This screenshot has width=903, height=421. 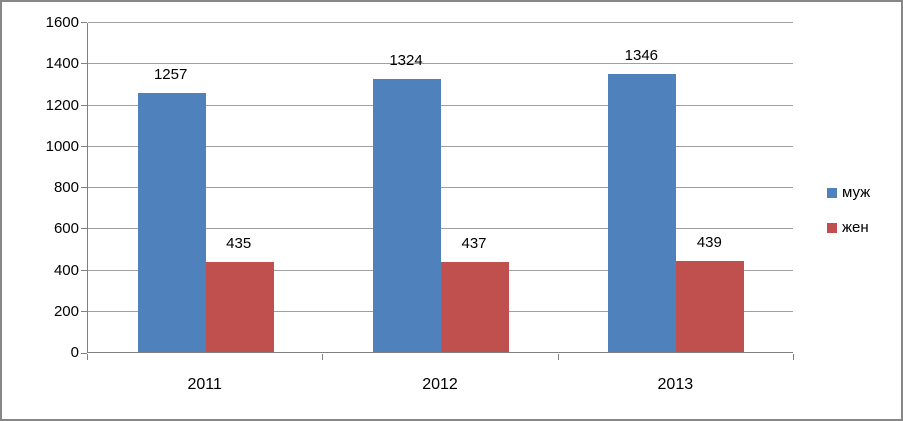 What do you see at coordinates (66, 270) in the screenshot?
I see `y-axis-tick-label: 400` at bounding box center [66, 270].